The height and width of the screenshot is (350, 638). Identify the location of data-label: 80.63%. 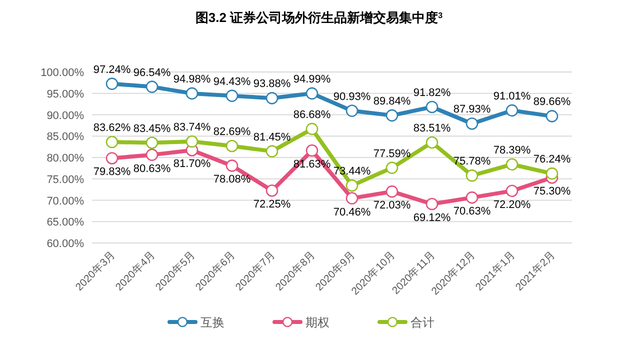
(152, 168).